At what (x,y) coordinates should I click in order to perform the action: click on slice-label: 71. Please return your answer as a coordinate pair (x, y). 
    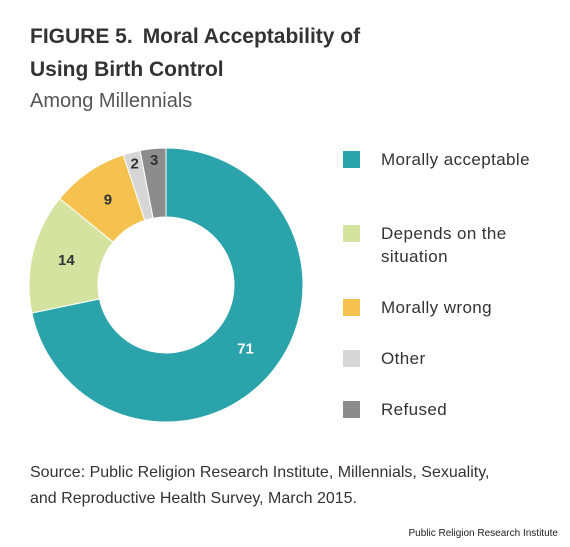
    Looking at the image, I should click on (245, 349).